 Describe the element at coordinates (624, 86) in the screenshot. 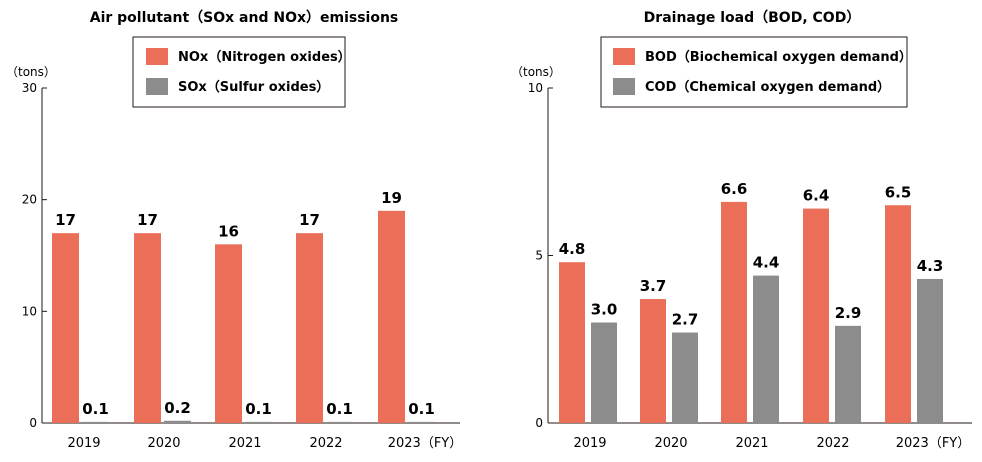

I see `legend-swatch-cod` at that location.